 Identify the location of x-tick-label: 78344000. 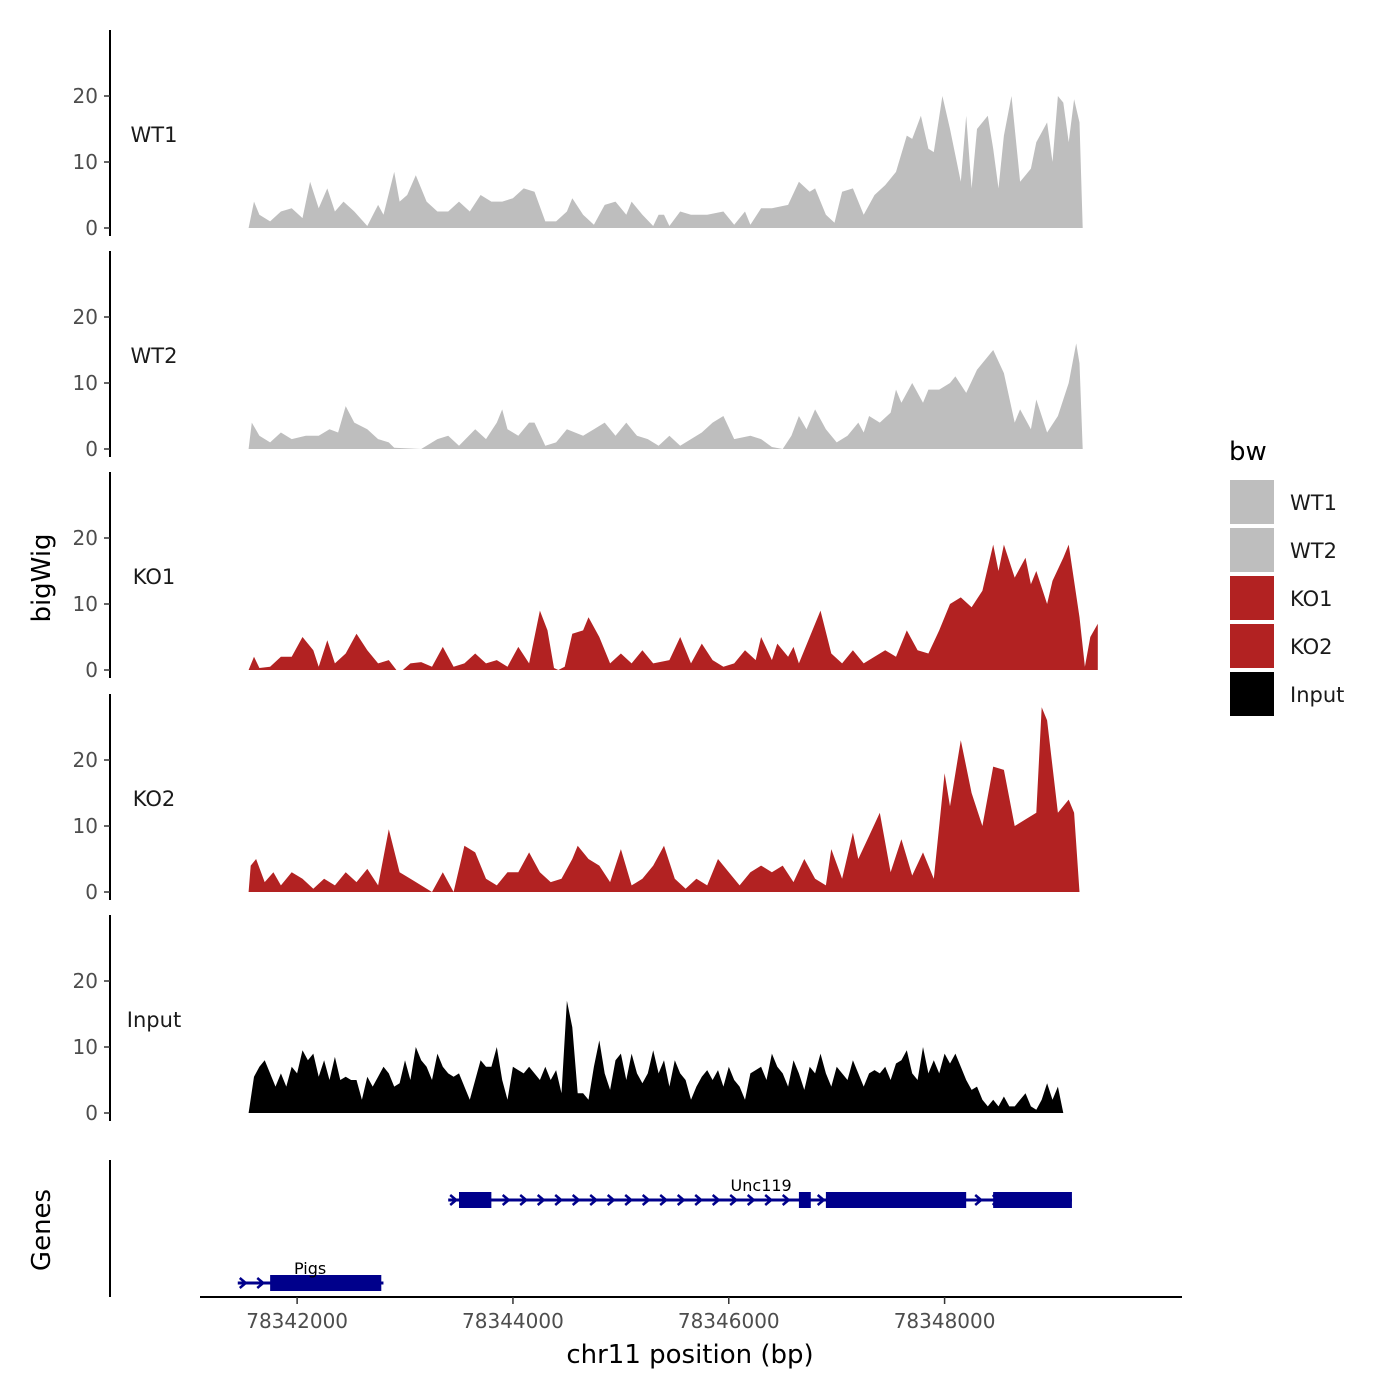
(513, 1321).